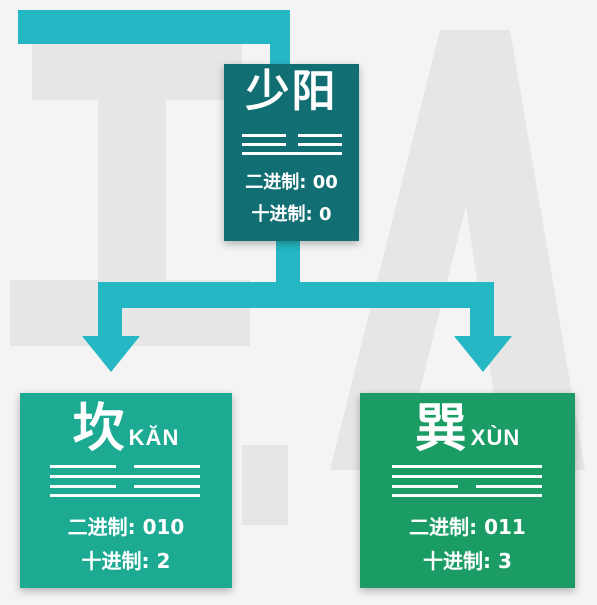 Image resolution: width=597 pixels, height=605 pixels. I want to click on left-arrowhead, so click(111, 354).